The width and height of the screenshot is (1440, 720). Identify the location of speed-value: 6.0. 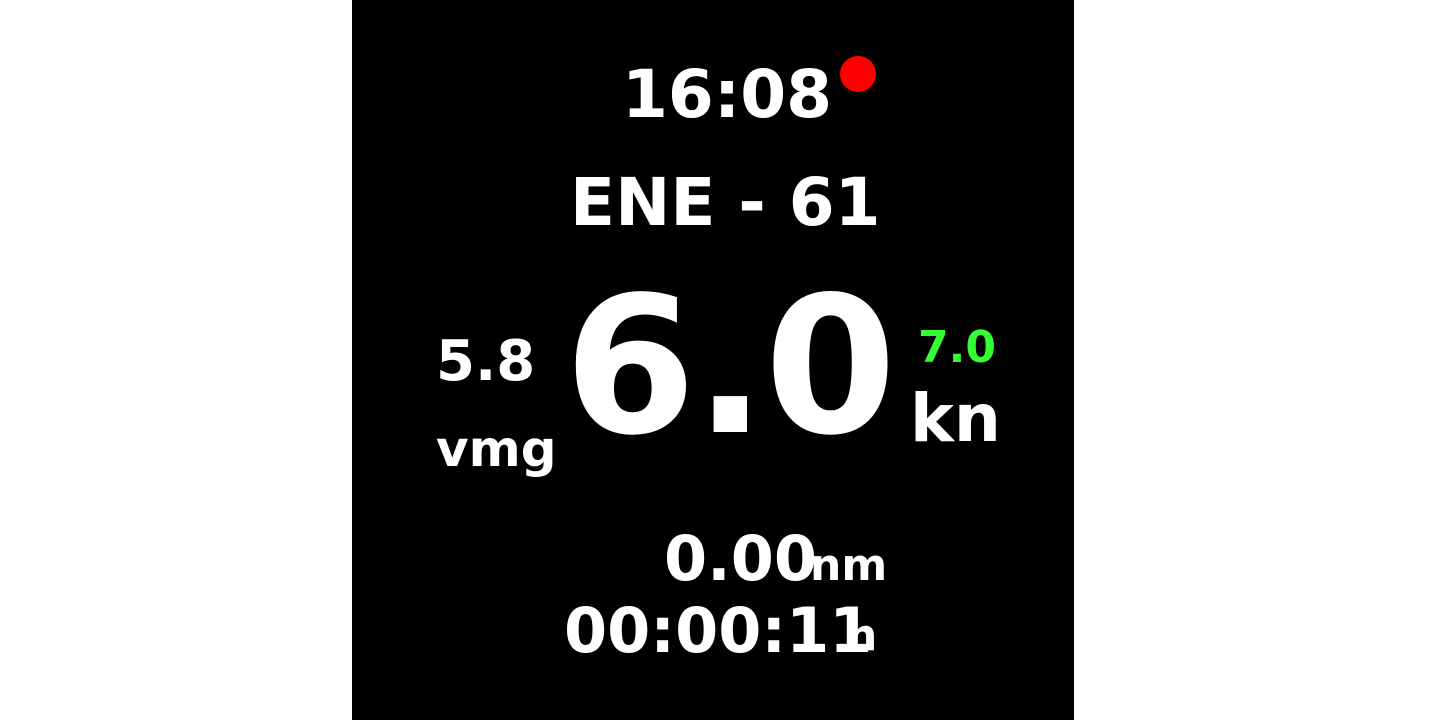
(730, 366).